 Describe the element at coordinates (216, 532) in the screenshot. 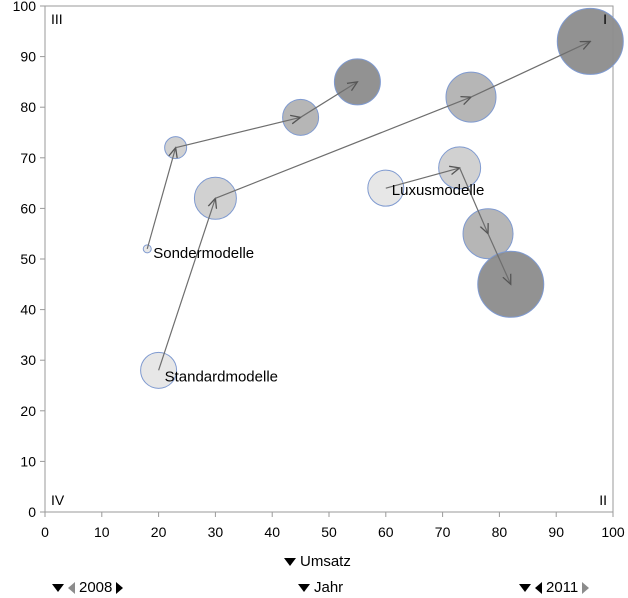

I see `x-tick-label: 30` at that location.